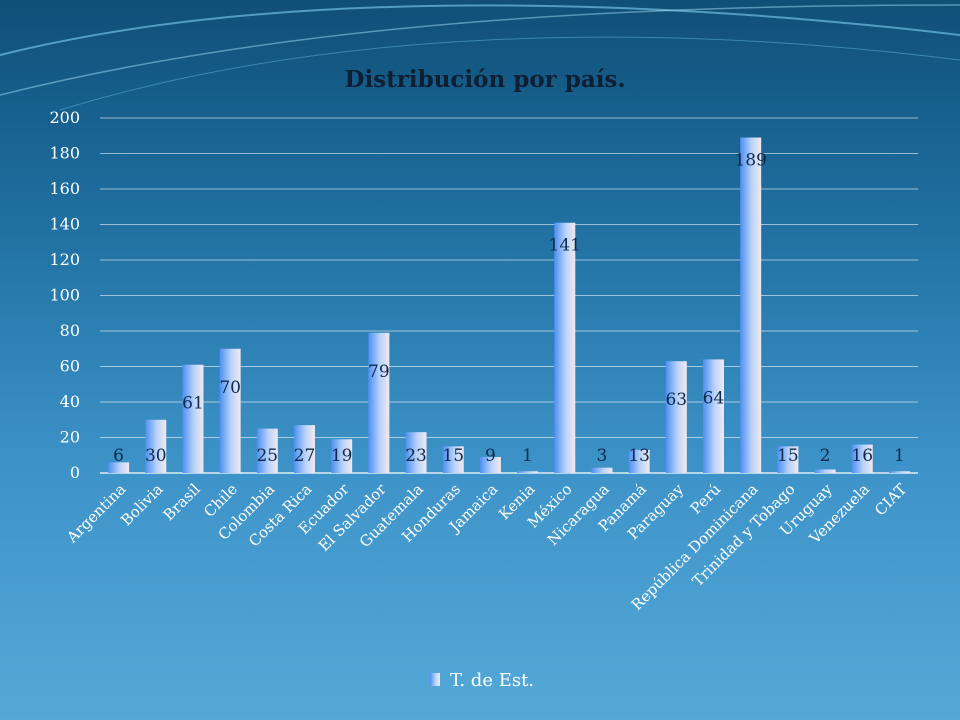  I want to click on y-tick-label: 180, so click(64, 153).